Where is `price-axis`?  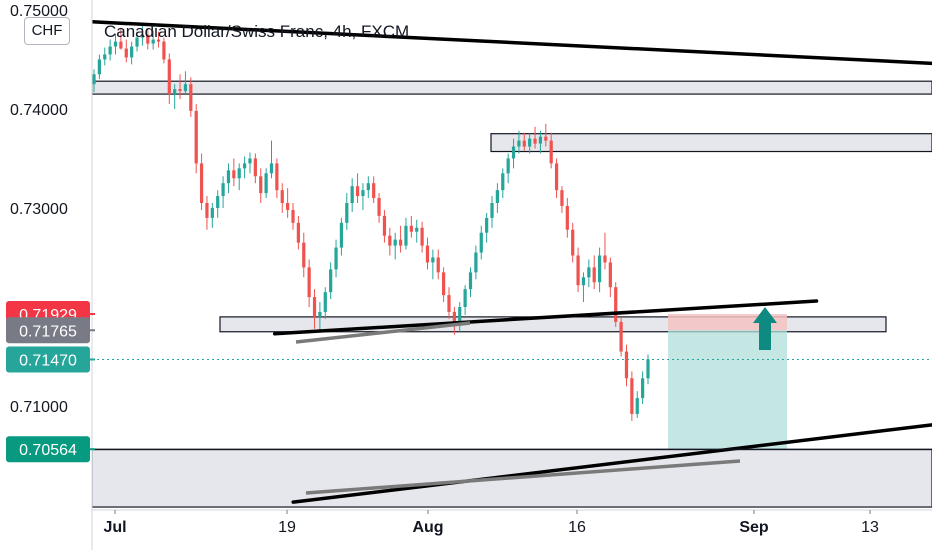 price-axis is located at coordinates (46, 275).